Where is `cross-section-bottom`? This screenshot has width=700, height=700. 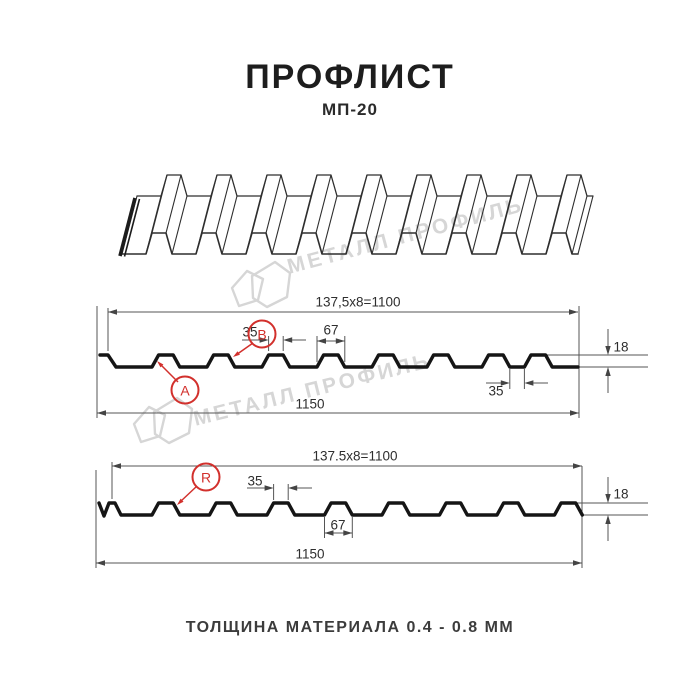
cross-section-bottom is located at coordinates (371, 515).